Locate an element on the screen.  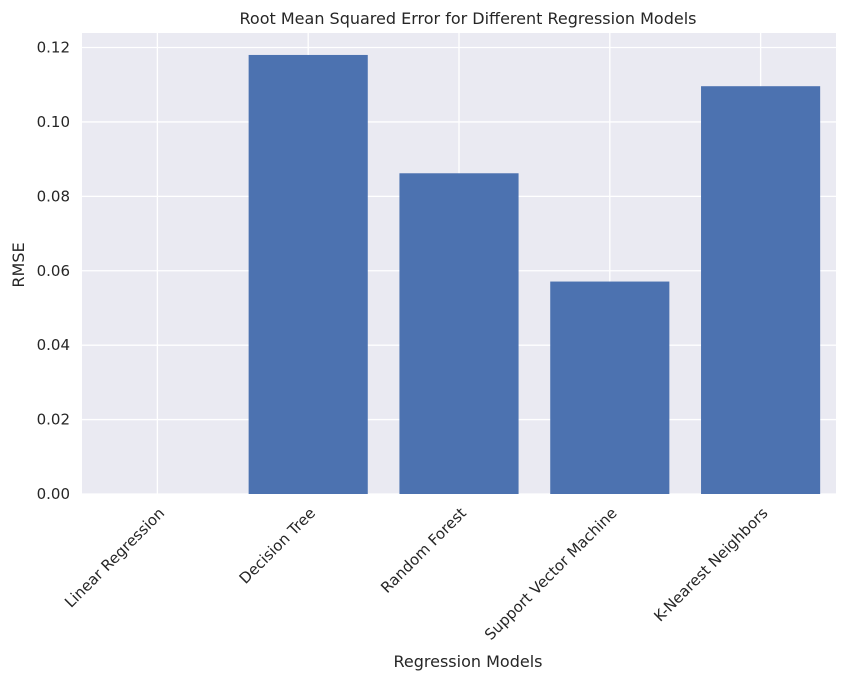
bar-k-nearest-neighbors is located at coordinates (761, 290).